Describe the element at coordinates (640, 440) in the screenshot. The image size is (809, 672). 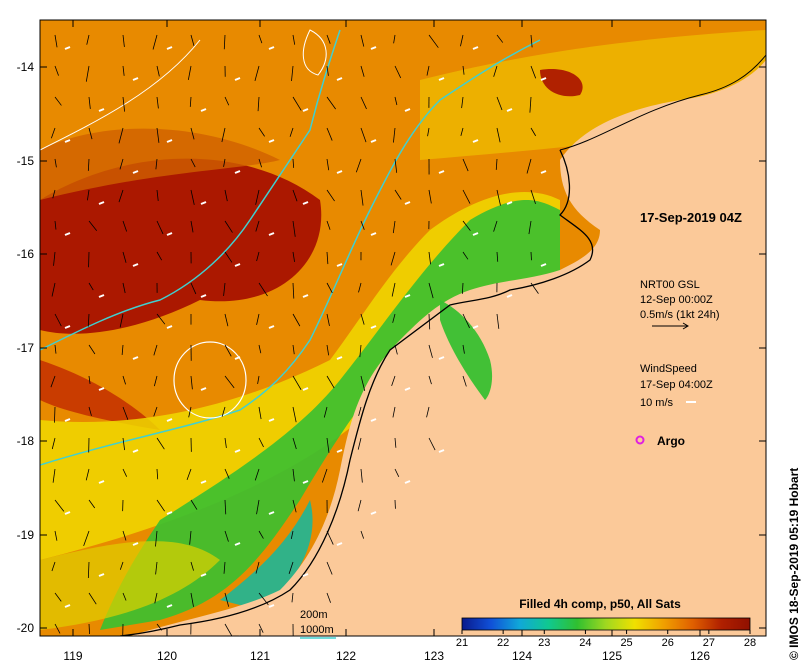
I see `argo-icon` at that location.